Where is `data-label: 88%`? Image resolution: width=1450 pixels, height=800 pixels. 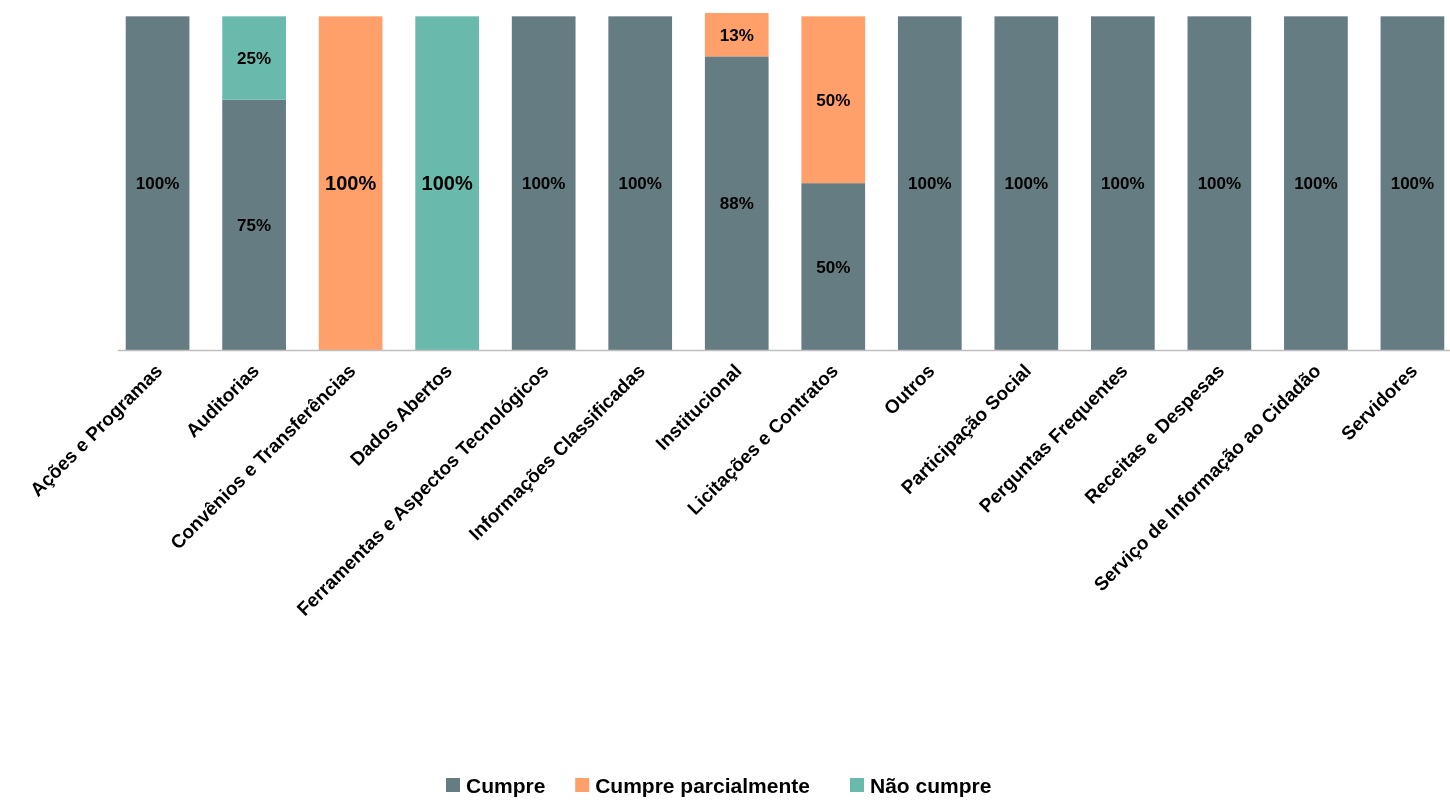
data-label: 88% is located at coordinates (736, 204).